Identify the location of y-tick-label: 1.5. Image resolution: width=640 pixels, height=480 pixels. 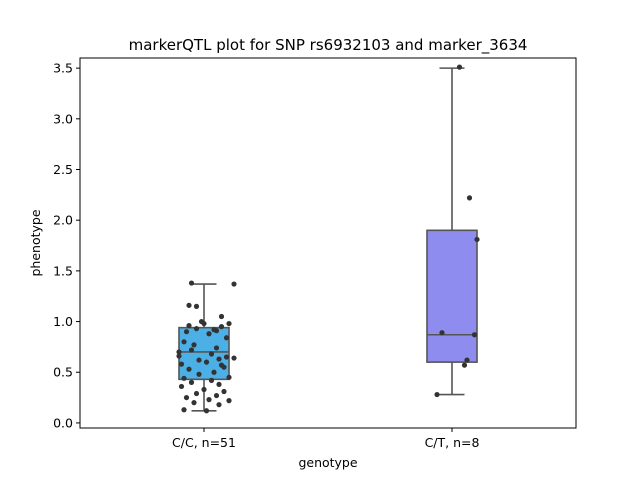
(63, 270).